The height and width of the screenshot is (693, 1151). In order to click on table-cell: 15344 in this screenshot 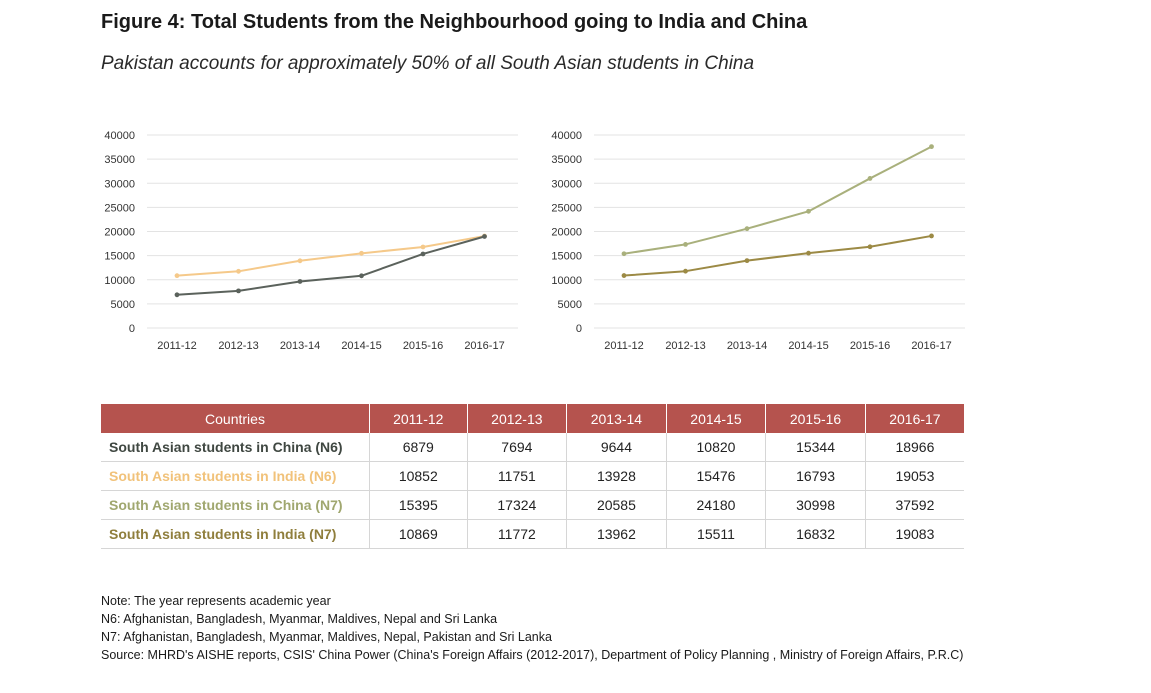, I will do `click(815, 447)`.